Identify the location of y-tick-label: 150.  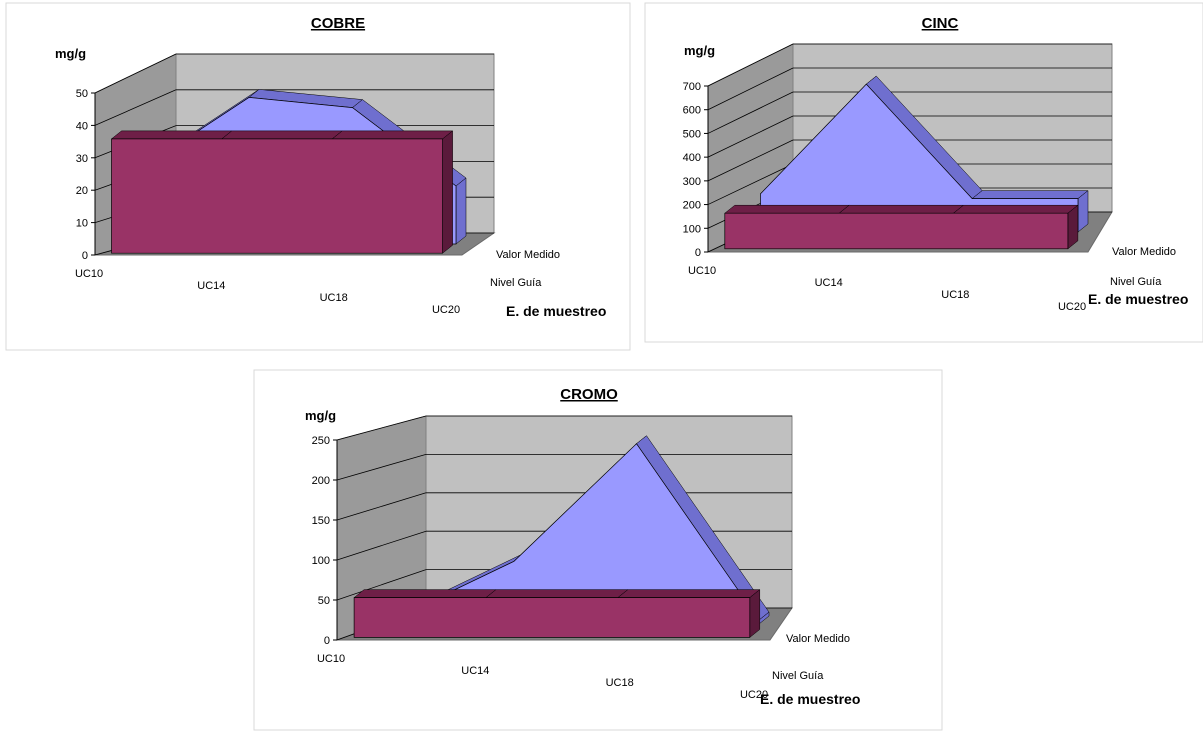
(321, 521).